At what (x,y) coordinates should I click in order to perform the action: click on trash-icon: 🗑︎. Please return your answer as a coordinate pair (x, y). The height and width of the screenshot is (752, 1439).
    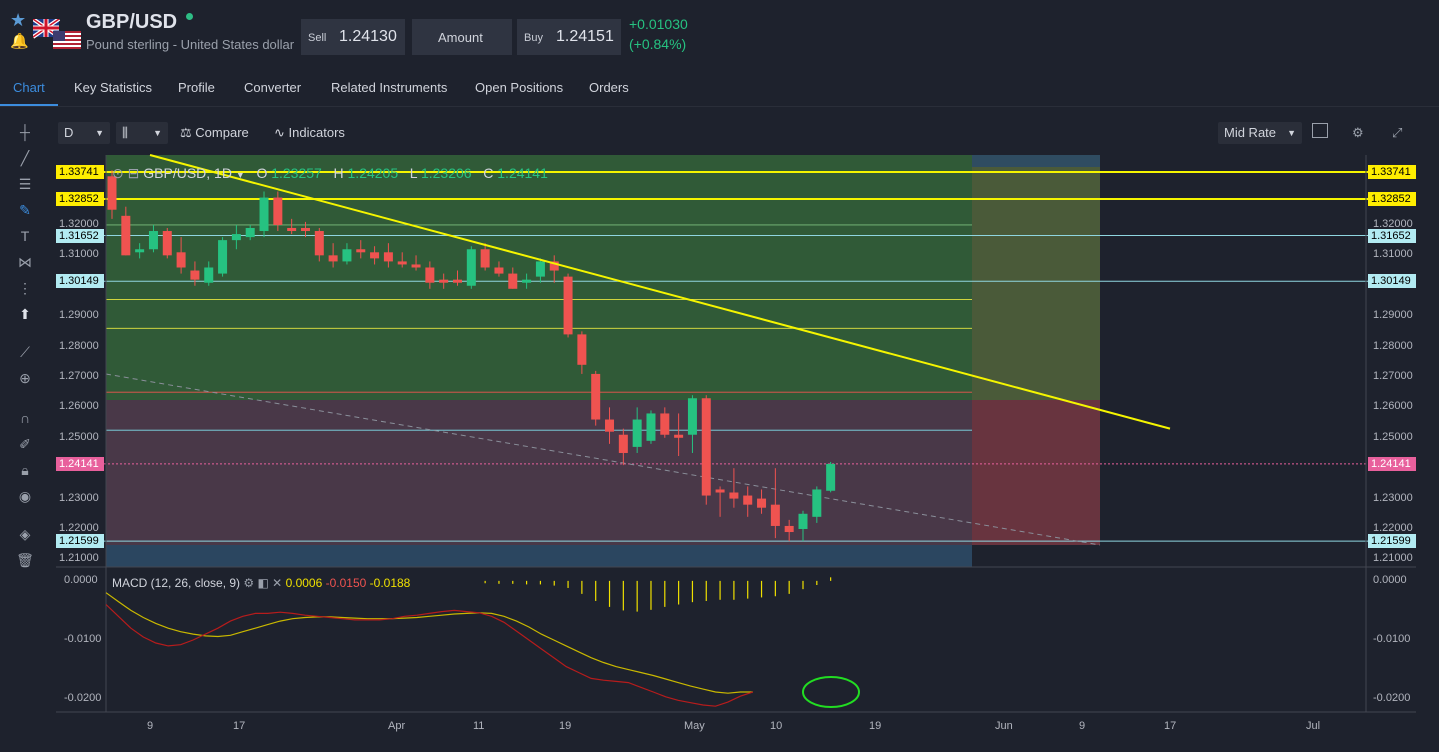
    Looking at the image, I should click on (25, 560).